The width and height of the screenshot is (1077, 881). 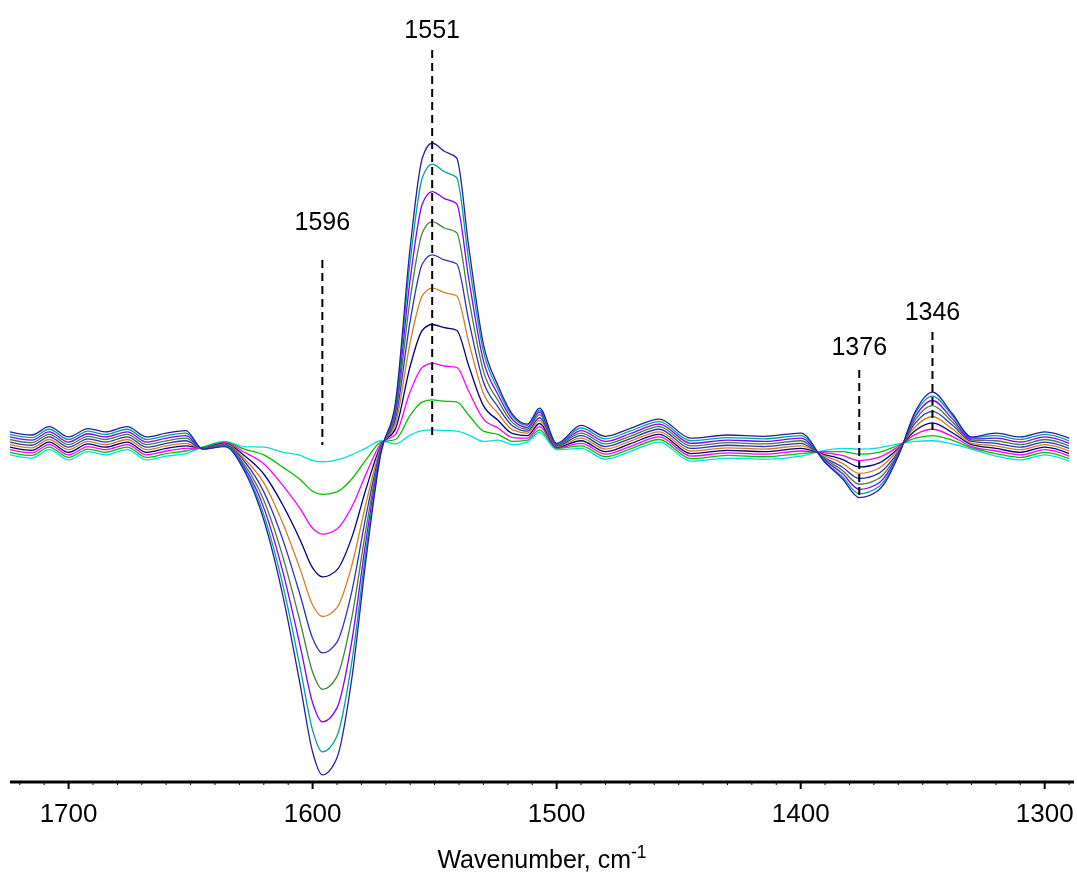 I want to click on x-axis-title: Wavenumber, cm$^{-1}$, so click(x=542, y=857).